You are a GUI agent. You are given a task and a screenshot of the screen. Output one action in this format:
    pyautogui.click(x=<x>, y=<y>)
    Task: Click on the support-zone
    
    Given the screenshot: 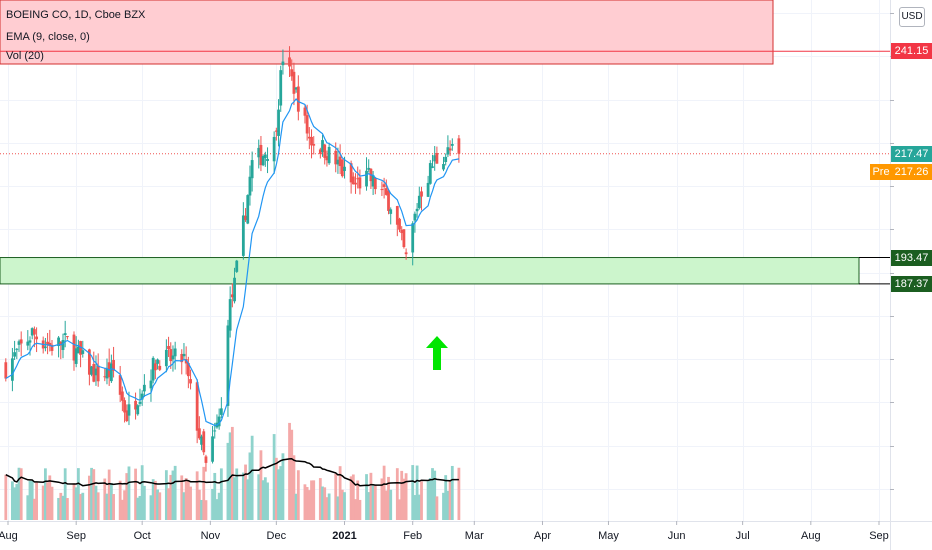 What is the action you would take?
    pyautogui.click(x=430, y=271)
    